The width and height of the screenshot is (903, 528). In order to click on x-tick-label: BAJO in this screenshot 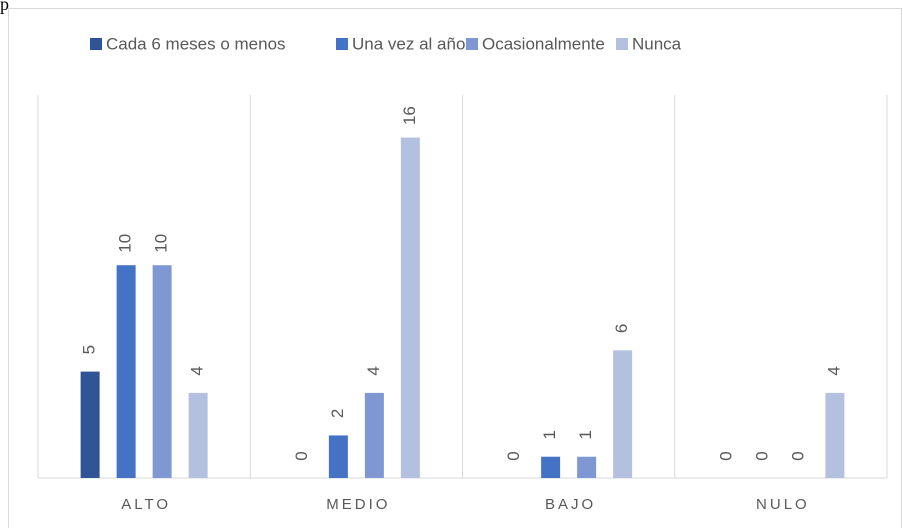, I will do `click(570, 504)`.